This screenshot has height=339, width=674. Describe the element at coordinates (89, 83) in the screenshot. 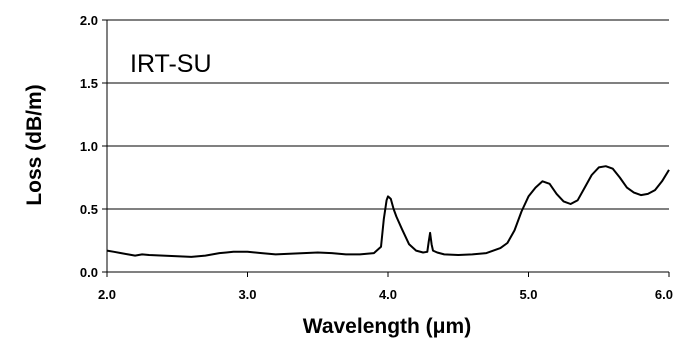

I see `y-tick-label-3: 1.5` at that location.